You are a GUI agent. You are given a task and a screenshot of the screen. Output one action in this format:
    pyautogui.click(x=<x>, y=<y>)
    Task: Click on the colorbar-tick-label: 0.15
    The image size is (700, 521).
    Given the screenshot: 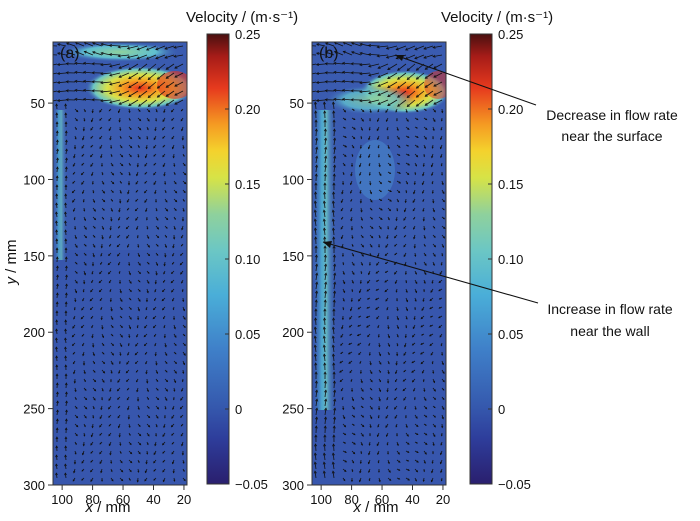 What is the action you would take?
    pyautogui.click(x=510, y=184)
    